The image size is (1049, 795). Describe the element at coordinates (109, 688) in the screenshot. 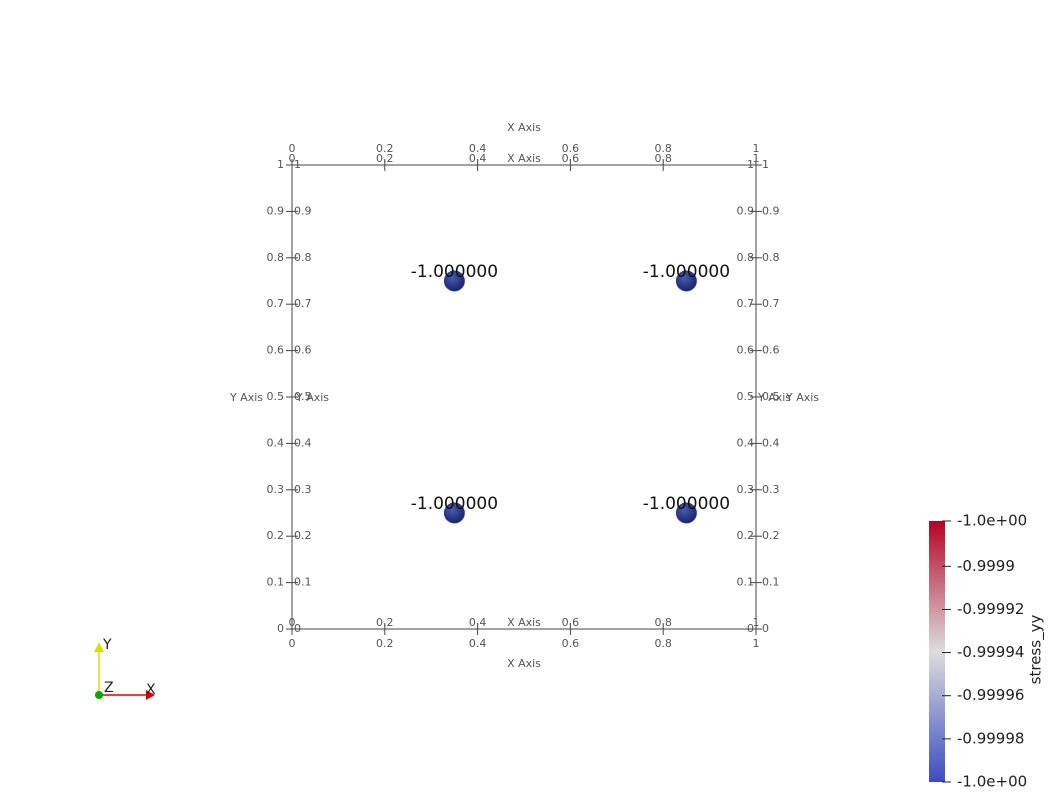

I see `z-label: Z` at that location.